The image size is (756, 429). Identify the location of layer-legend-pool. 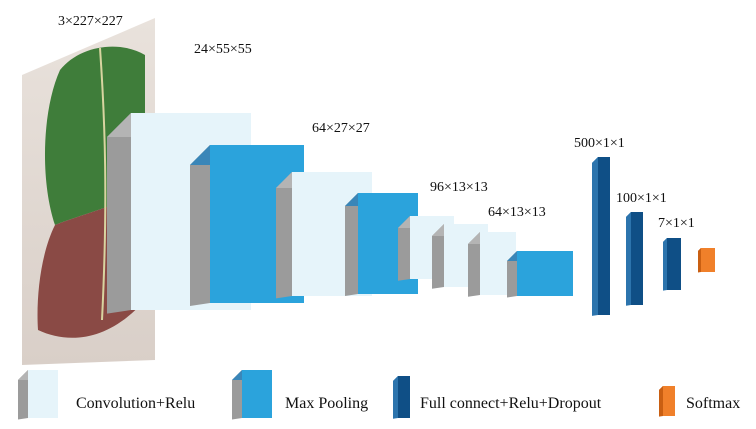
(252, 395).